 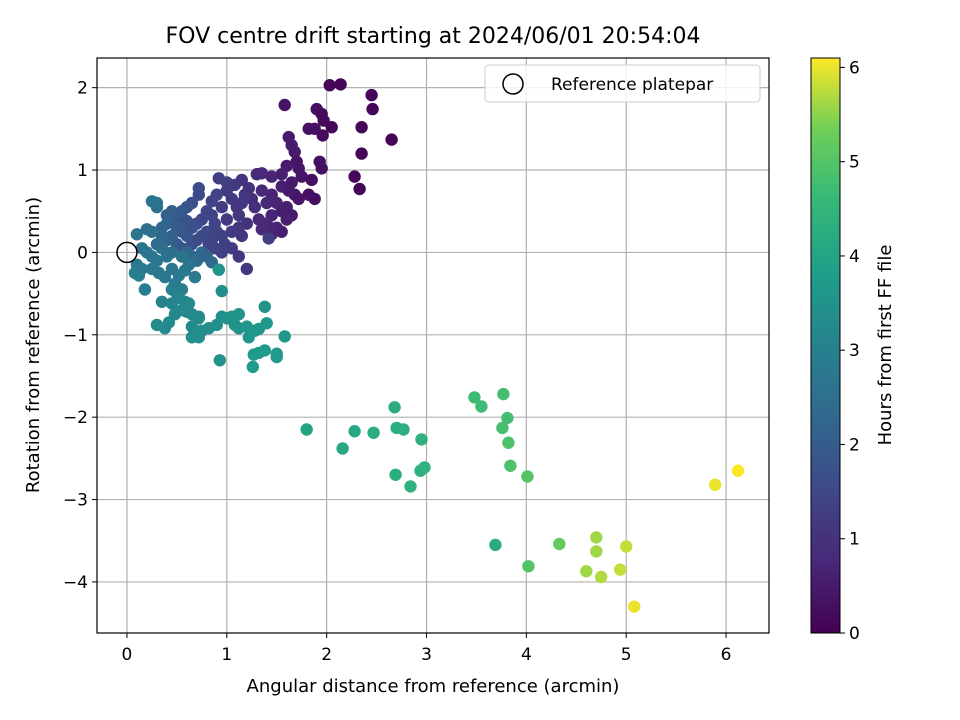 What do you see at coordinates (426, 655) in the screenshot?
I see `x-tick-label: 3` at bounding box center [426, 655].